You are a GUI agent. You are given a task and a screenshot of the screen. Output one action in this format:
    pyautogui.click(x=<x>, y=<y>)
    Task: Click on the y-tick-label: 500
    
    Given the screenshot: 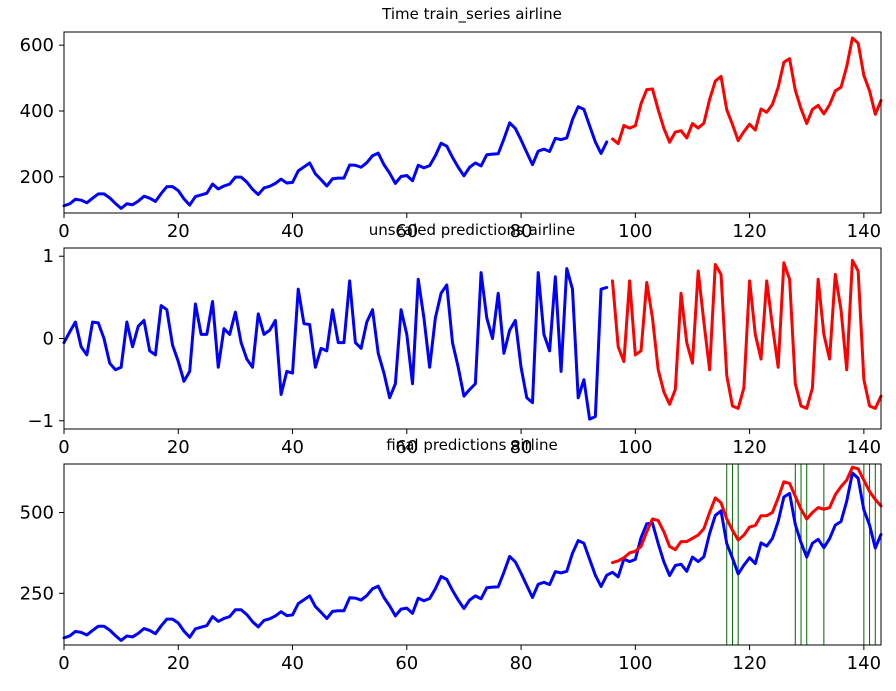 What is the action you would take?
    pyautogui.click(x=37, y=512)
    